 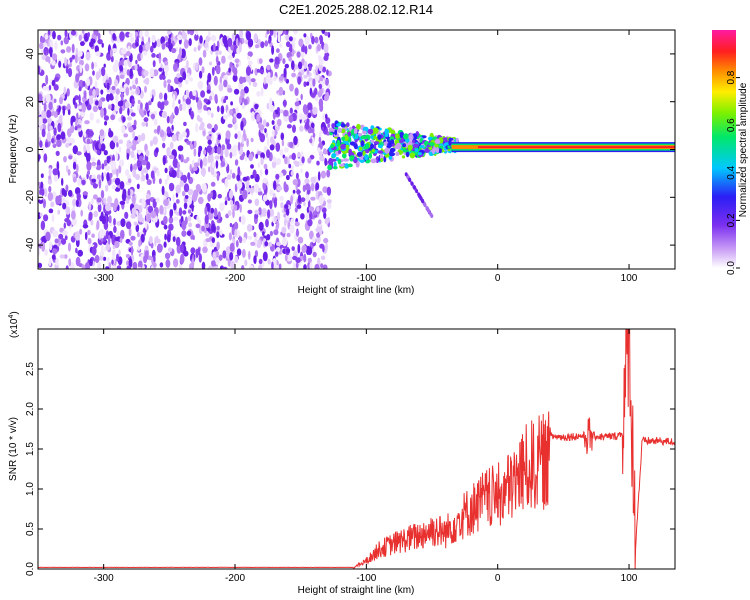 I want to click on spectrogram-y-label: Frequency (Hz), so click(x=13, y=149).